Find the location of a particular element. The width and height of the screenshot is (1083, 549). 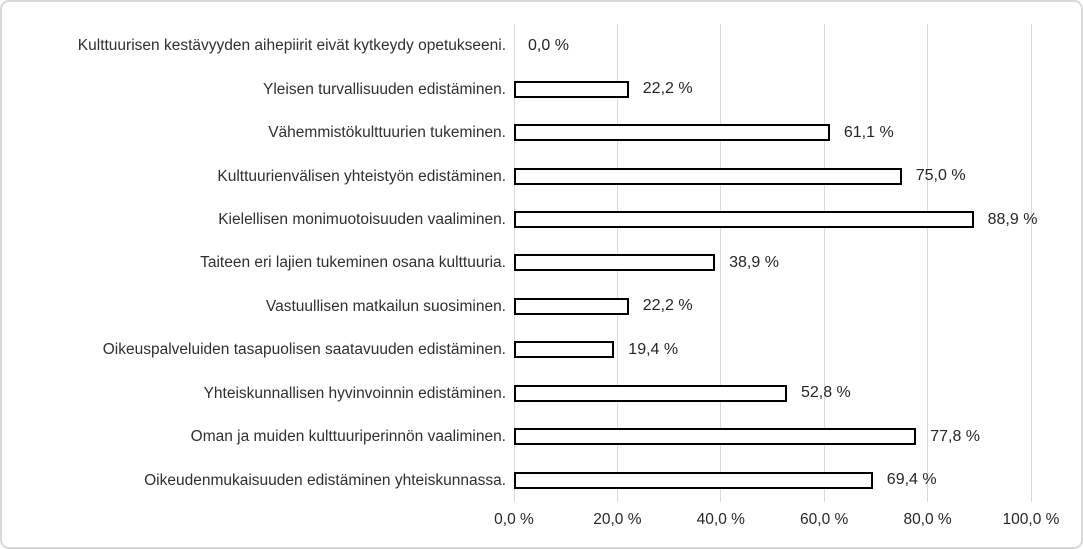

x-tick-label: 40,0 % is located at coordinates (720, 519).